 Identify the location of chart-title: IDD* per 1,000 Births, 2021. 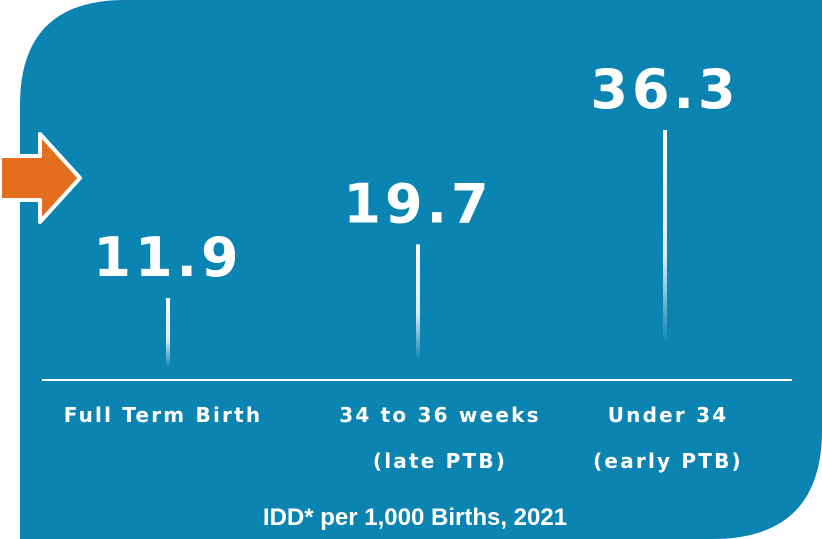
(415, 517).